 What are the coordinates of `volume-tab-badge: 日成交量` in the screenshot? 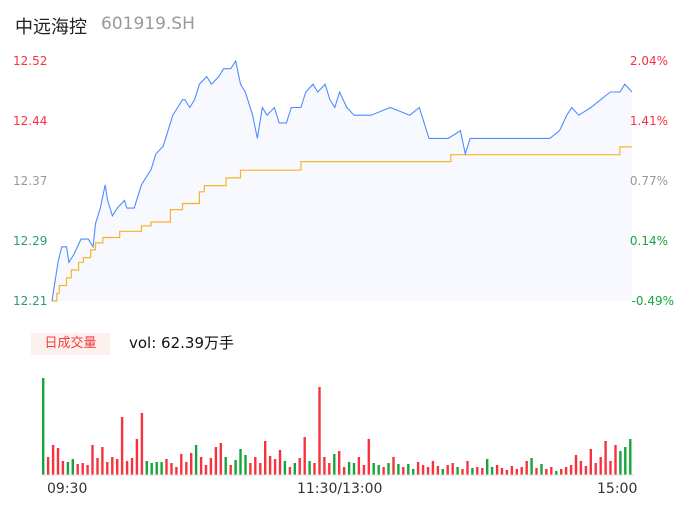 It's located at (70, 344).